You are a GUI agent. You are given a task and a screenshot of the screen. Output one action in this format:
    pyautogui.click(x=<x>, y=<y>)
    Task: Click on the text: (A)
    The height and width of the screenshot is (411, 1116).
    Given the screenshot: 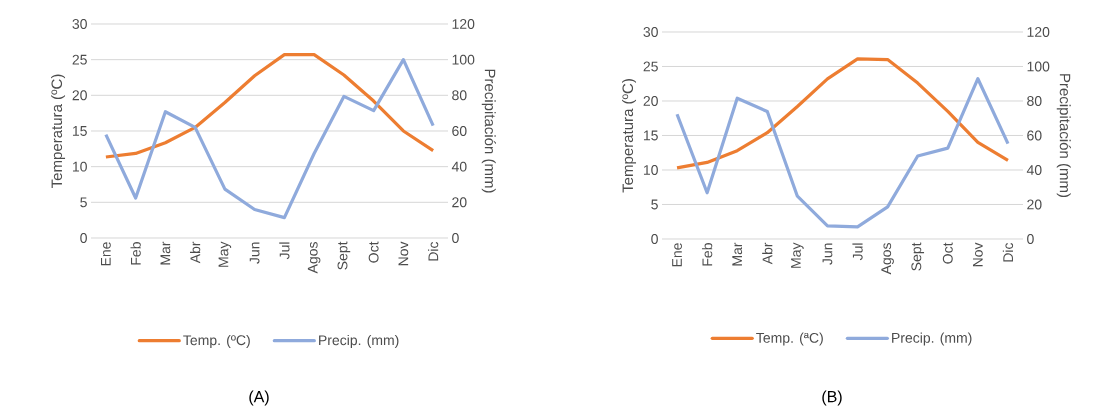 What is the action you would take?
    pyautogui.click(x=259, y=398)
    